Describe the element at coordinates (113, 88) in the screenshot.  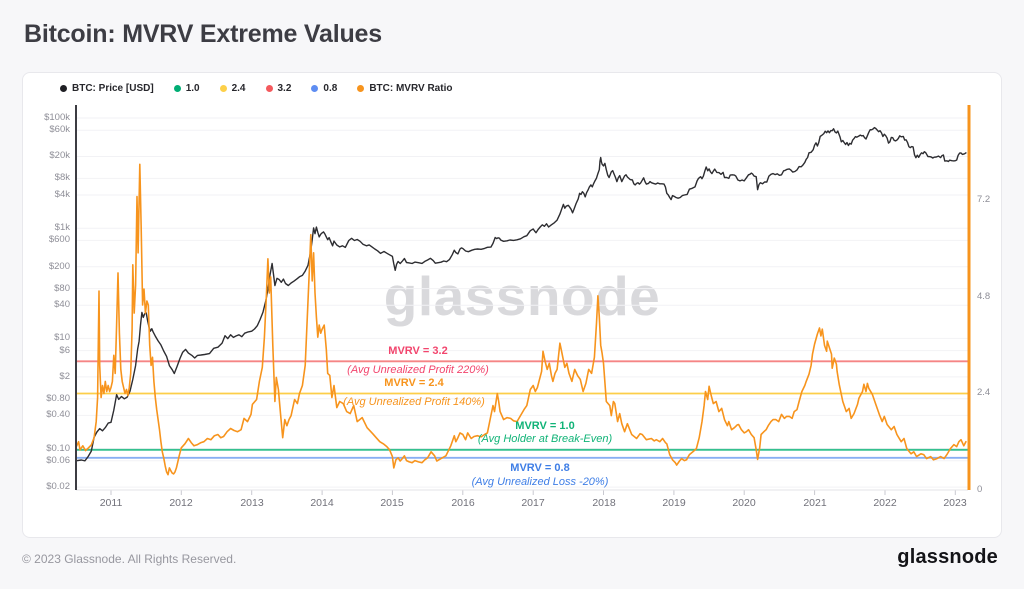
I see `legend-label: BTC: Price [USD]` at that location.